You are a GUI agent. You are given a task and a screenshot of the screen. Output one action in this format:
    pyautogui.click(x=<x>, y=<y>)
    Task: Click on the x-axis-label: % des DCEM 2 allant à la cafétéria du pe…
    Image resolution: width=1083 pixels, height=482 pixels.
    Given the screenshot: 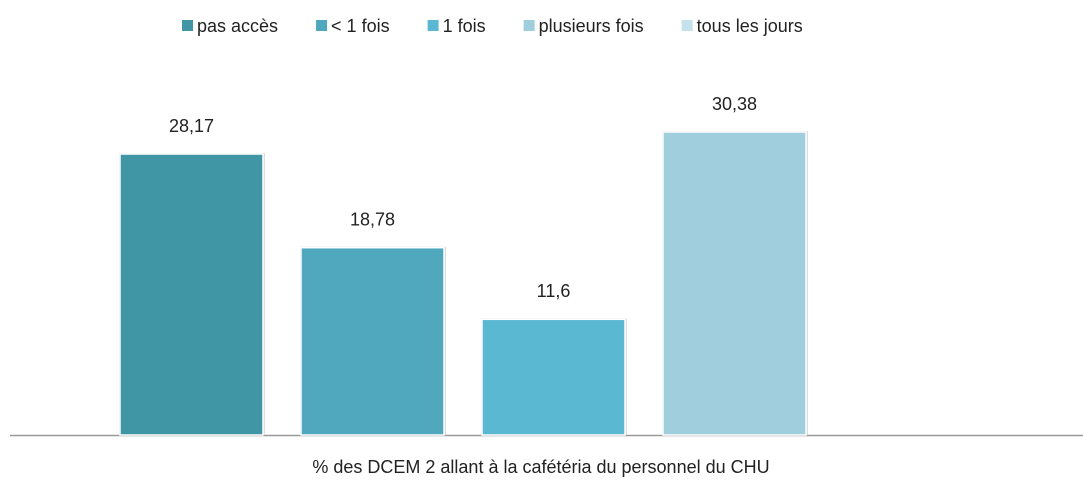 What is the action you would take?
    pyautogui.click(x=540, y=467)
    